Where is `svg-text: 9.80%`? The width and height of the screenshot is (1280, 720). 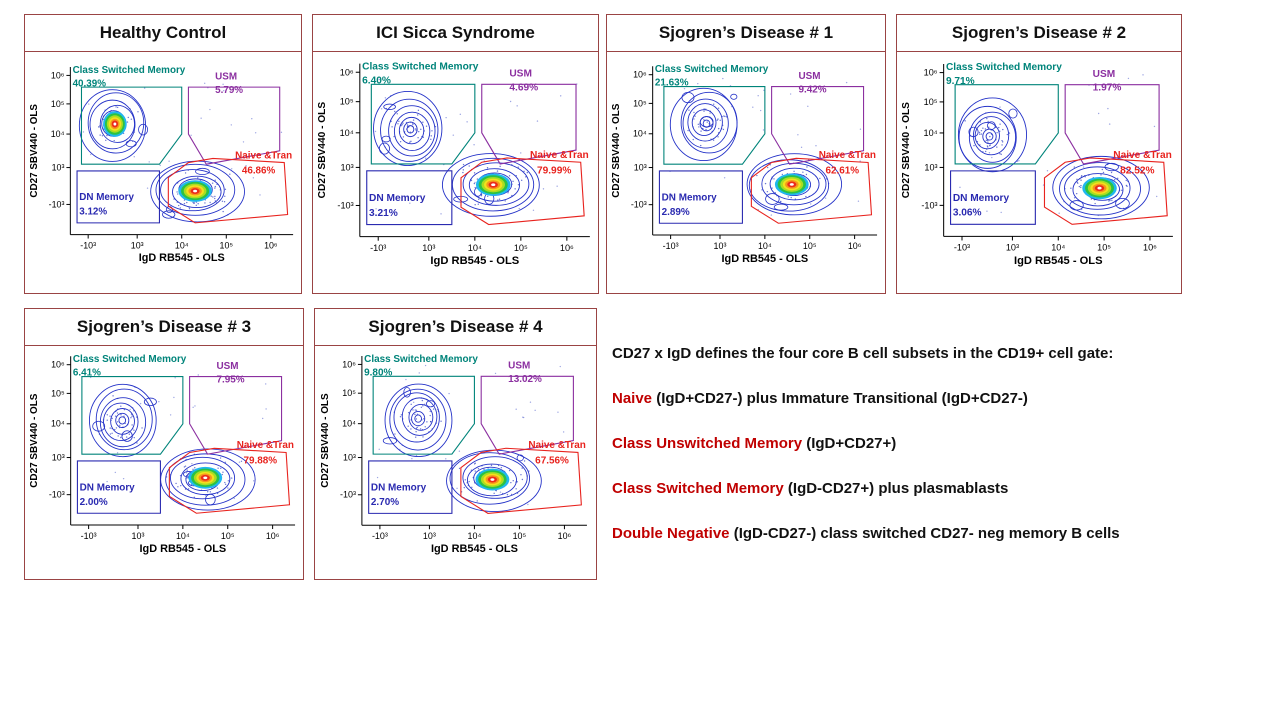
svg-text: 9.80% is located at coordinates (378, 372).